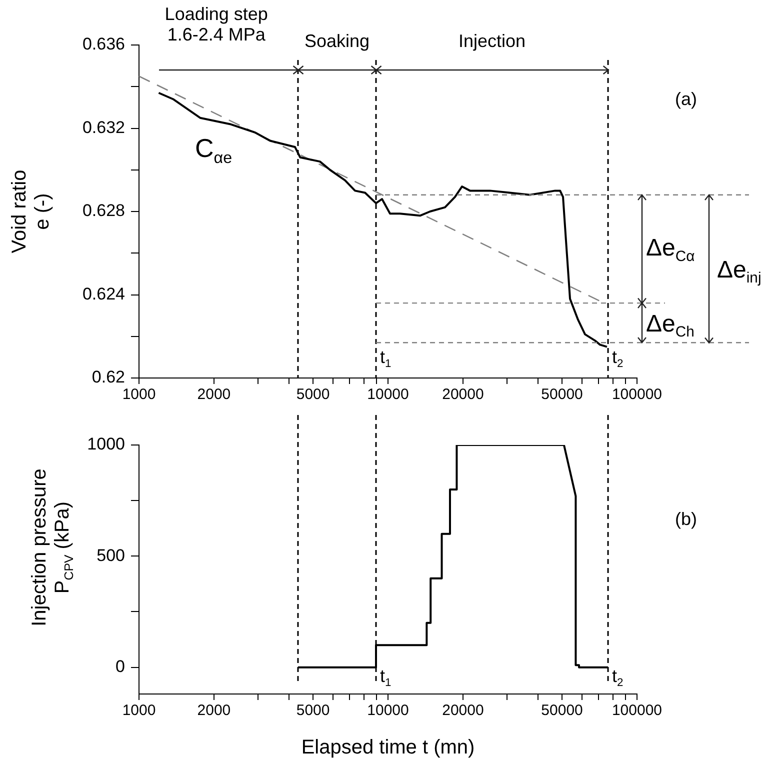  What do you see at coordinates (106, 444) in the screenshot?
I see `y-tick-label: 1000` at bounding box center [106, 444].